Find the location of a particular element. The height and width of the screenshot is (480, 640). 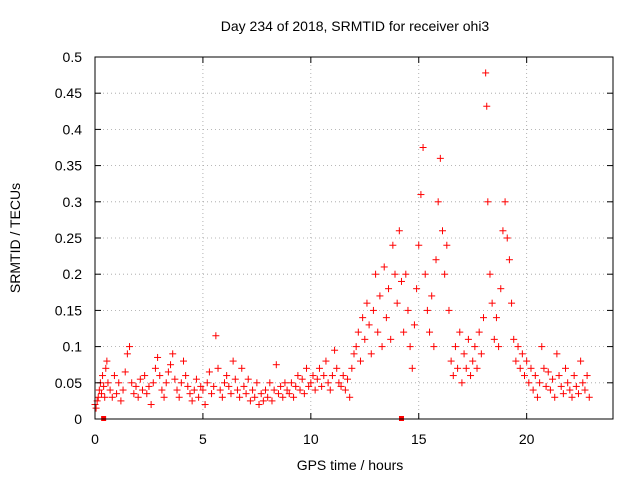

x-axis-label: GPS time / hours is located at coordinates (350, 465).